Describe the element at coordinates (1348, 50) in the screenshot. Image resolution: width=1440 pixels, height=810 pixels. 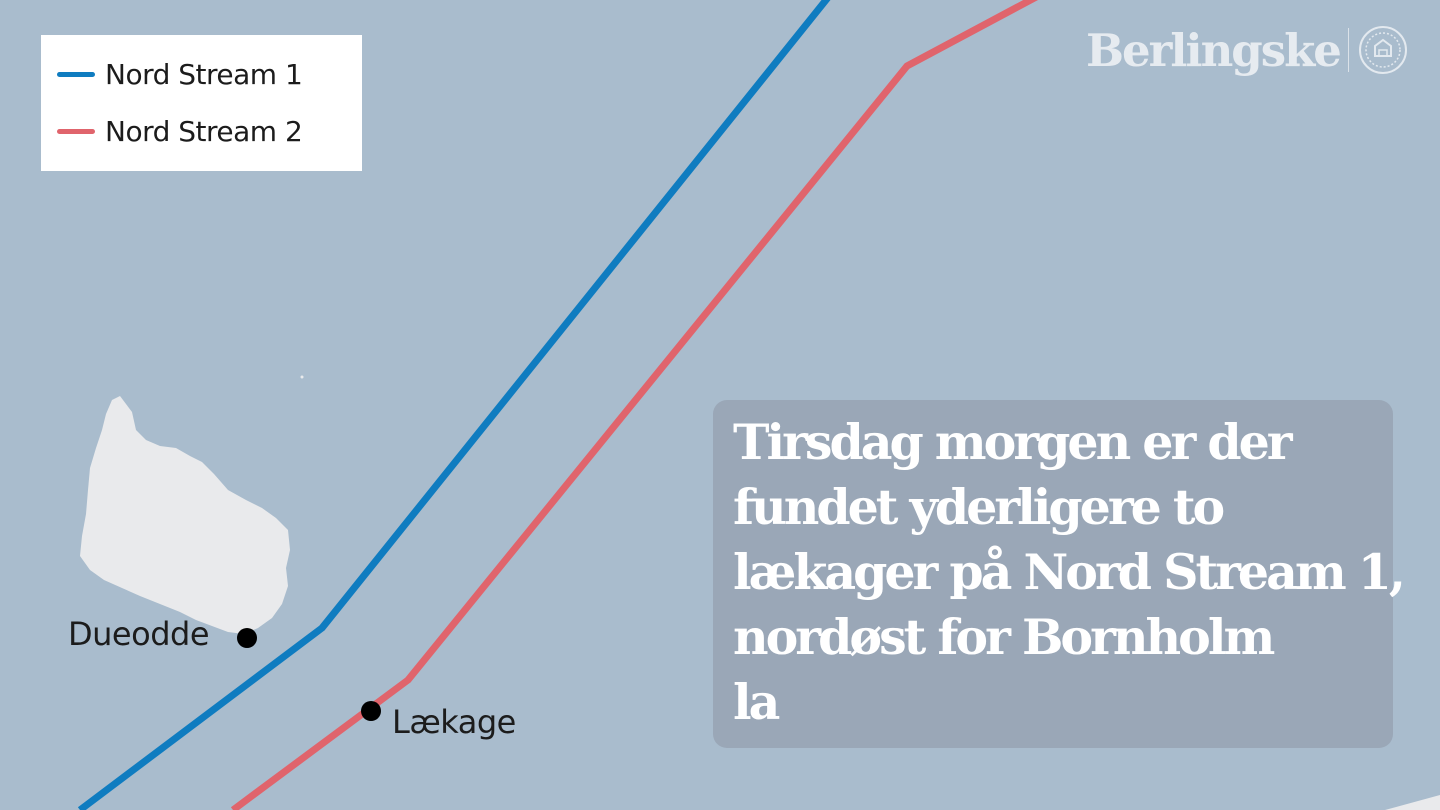
I see `brand-divider` at that location.